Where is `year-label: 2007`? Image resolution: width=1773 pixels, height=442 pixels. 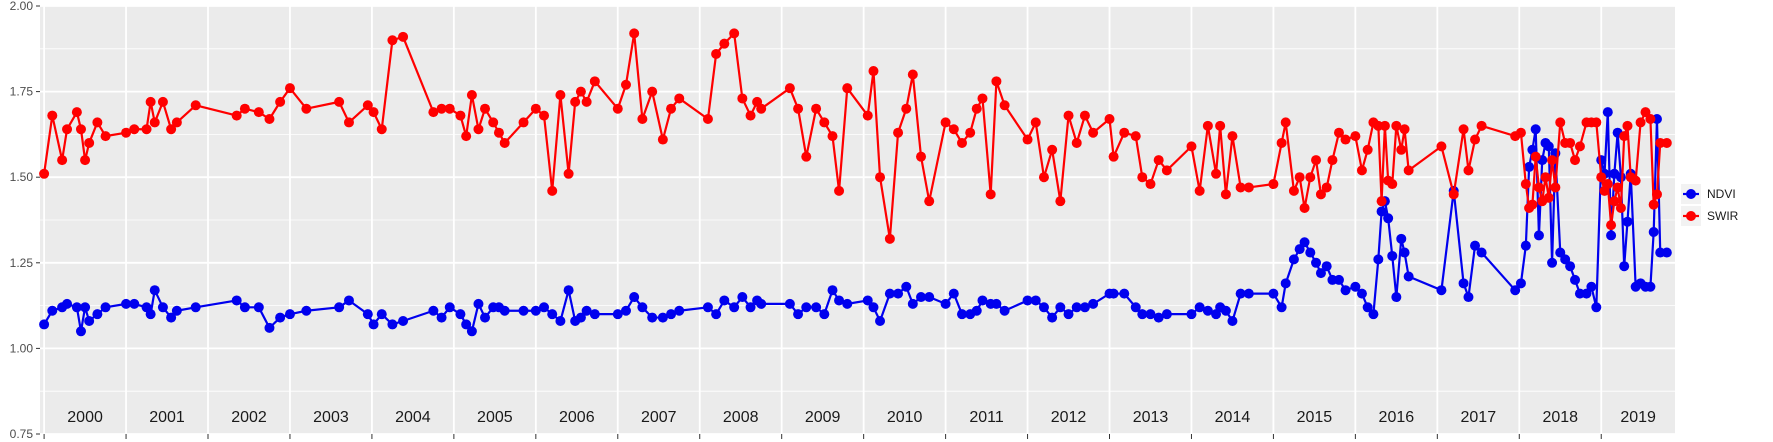
year-label: 2007 is located at coordinates (659, 417).